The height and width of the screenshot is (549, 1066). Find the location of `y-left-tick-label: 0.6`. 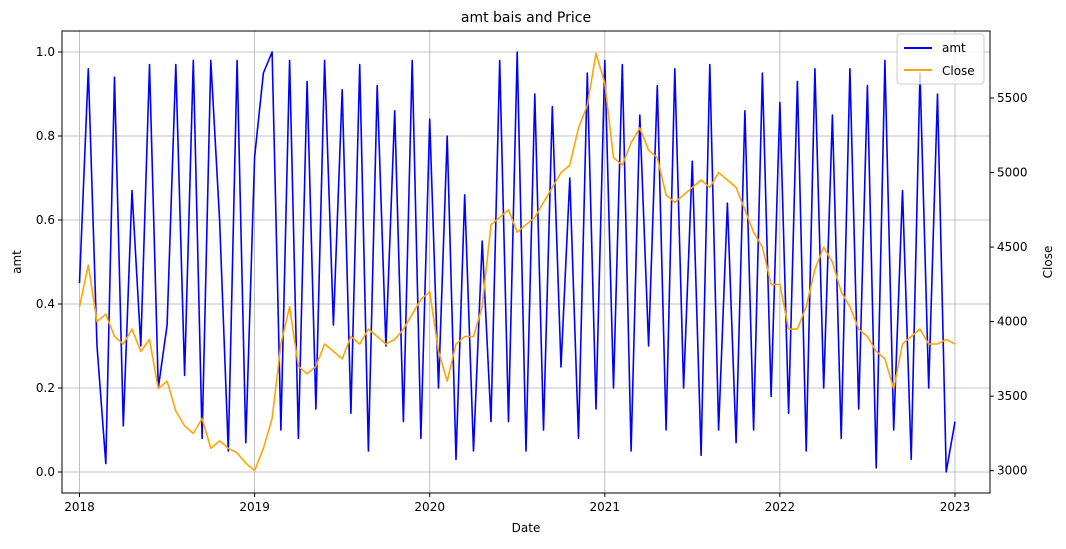

y-left-tick-label: 0.6 is located at coordinates (45, 220).